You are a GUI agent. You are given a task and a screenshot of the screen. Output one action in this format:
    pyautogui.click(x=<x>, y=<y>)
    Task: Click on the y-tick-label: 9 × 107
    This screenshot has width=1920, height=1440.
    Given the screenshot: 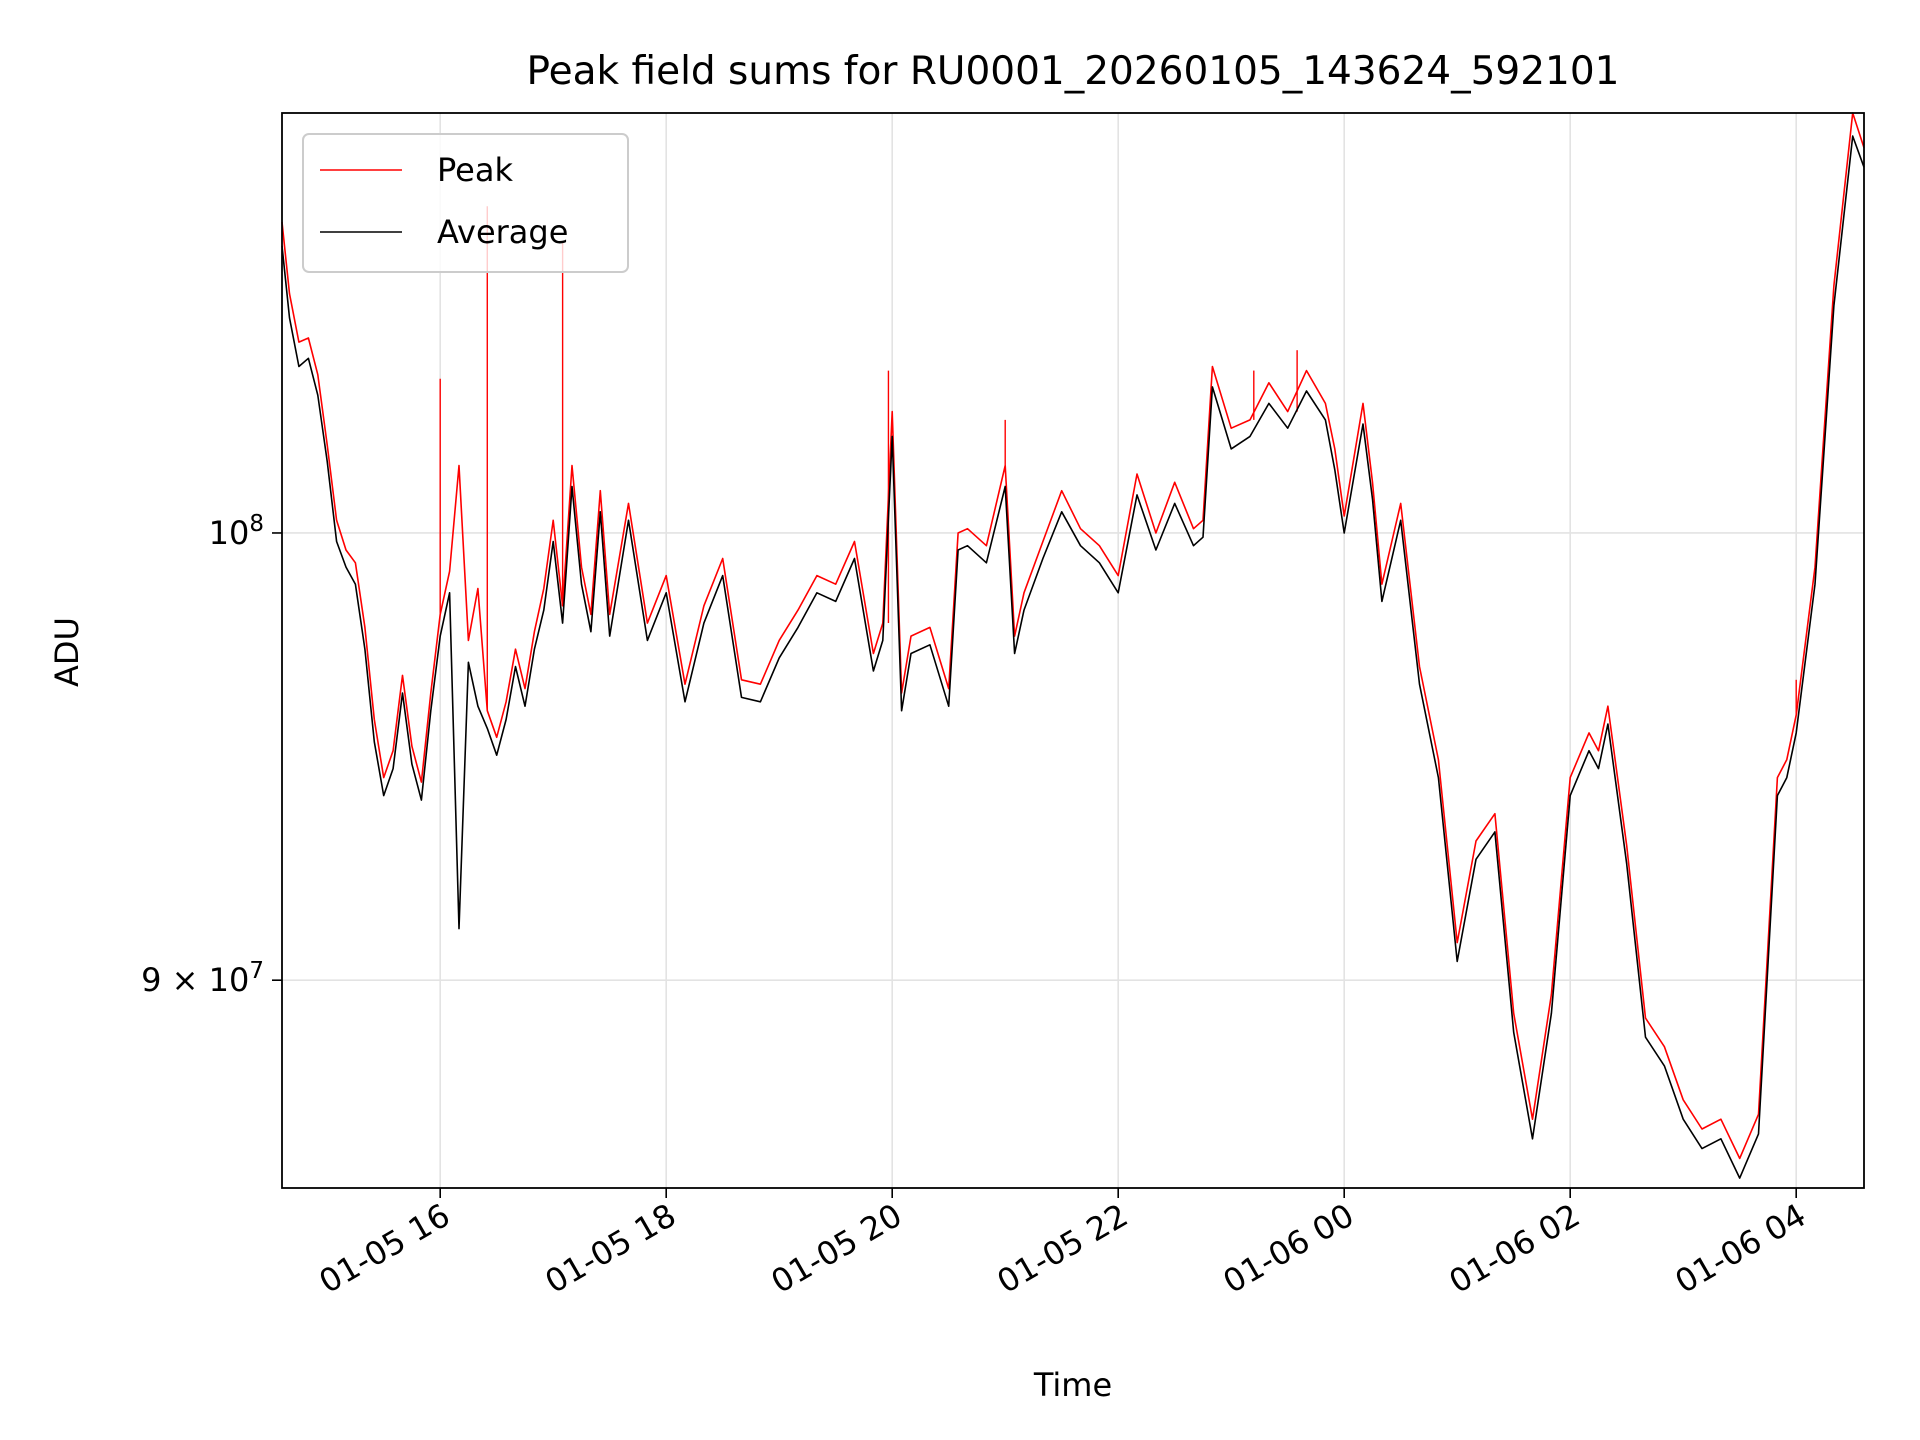 What is the action you would take?
    pyautogui.click(x=202, y=978)
    